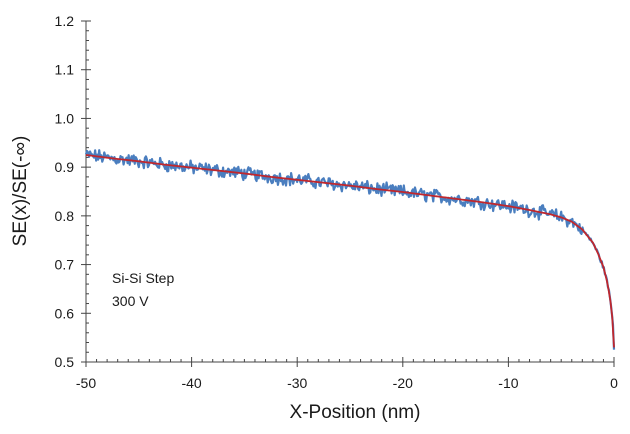  I want to click on y-tick-label: 0.9, so click(65, 167).